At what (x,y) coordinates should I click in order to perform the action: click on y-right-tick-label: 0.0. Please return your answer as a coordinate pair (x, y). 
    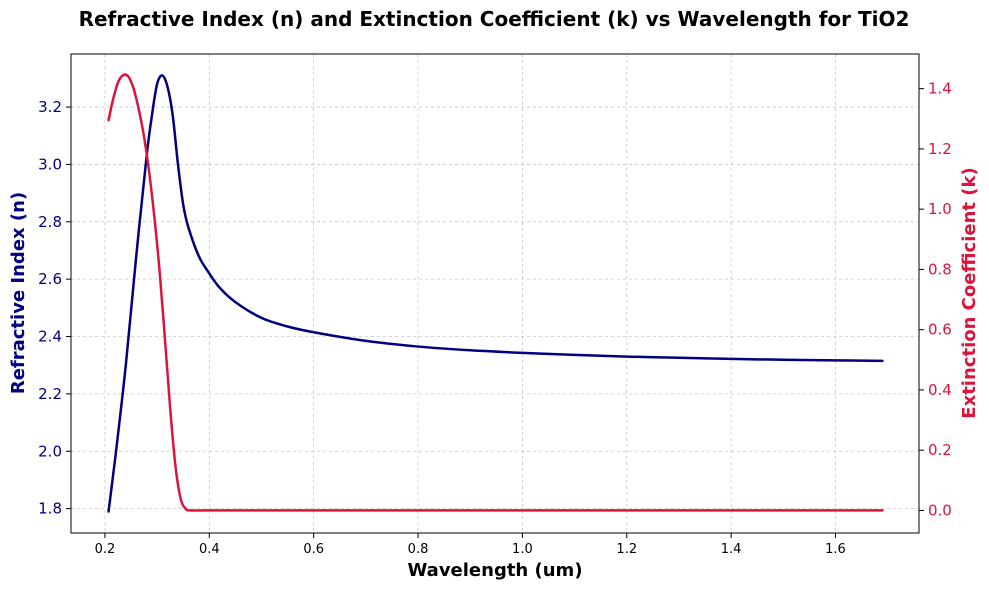
    Looking at the image, I should click on (940, 510).